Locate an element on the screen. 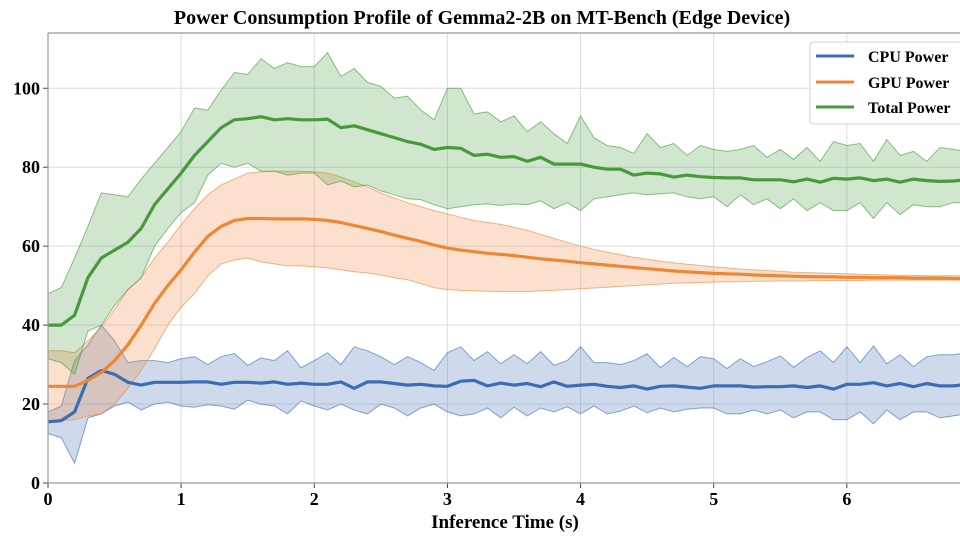 This screenshot has width=960, height=540. cpu-power-line is located at coordinates (504, 396).